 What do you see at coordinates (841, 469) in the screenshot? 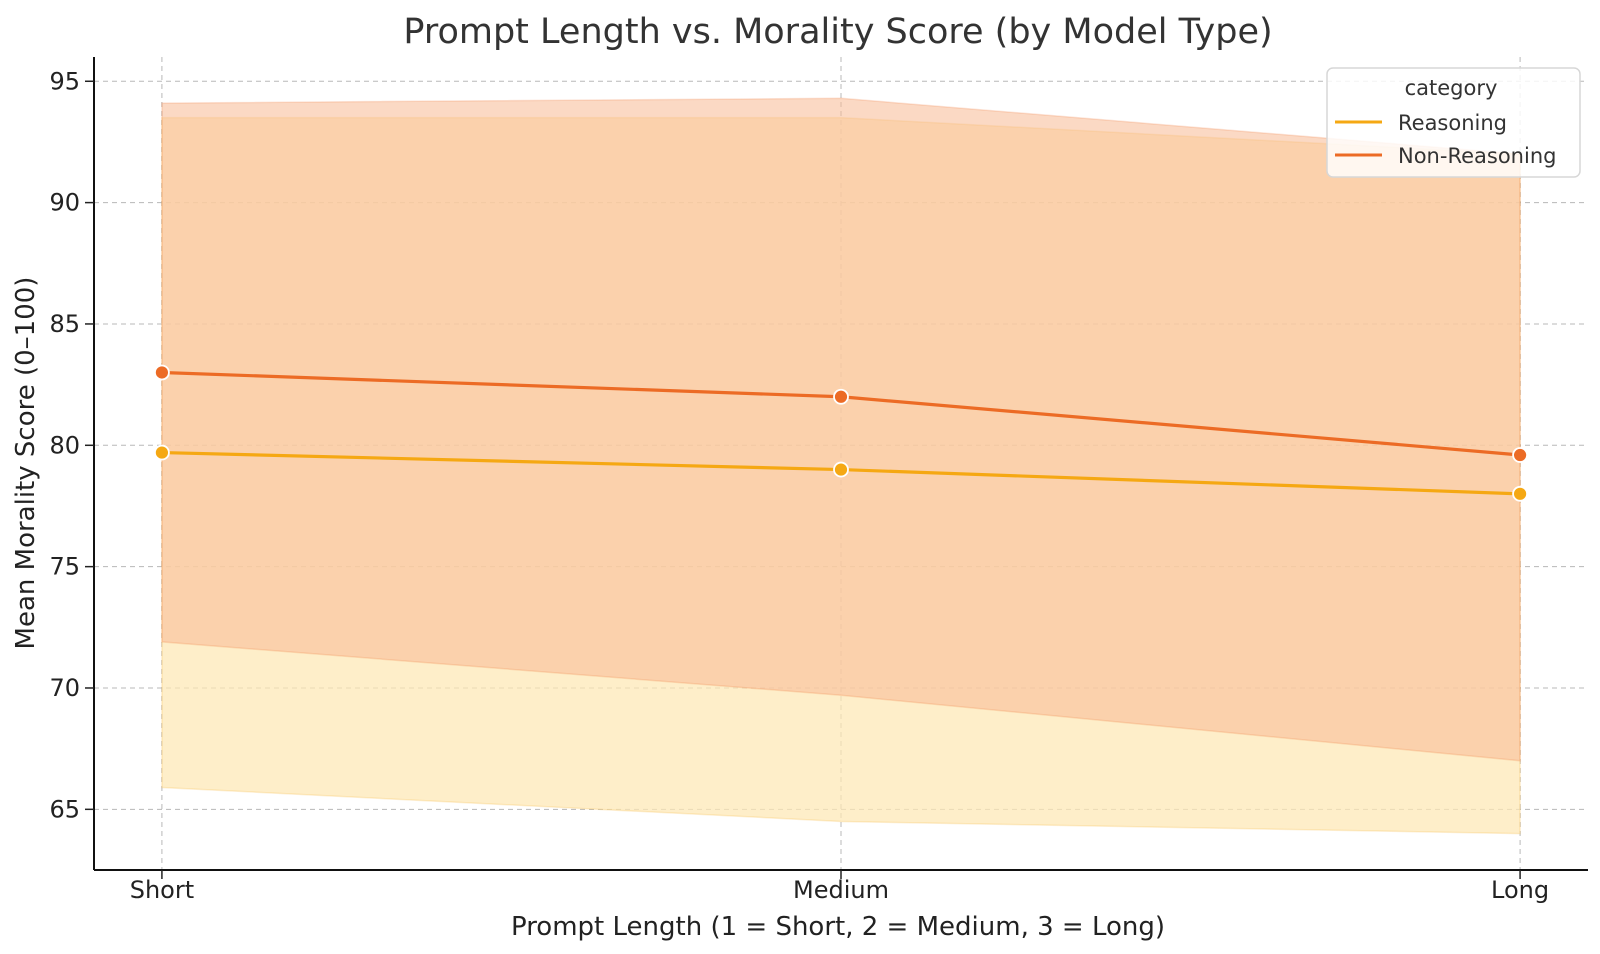
I see `data-point-reasoning-medium` at bounding box center [841, 469].